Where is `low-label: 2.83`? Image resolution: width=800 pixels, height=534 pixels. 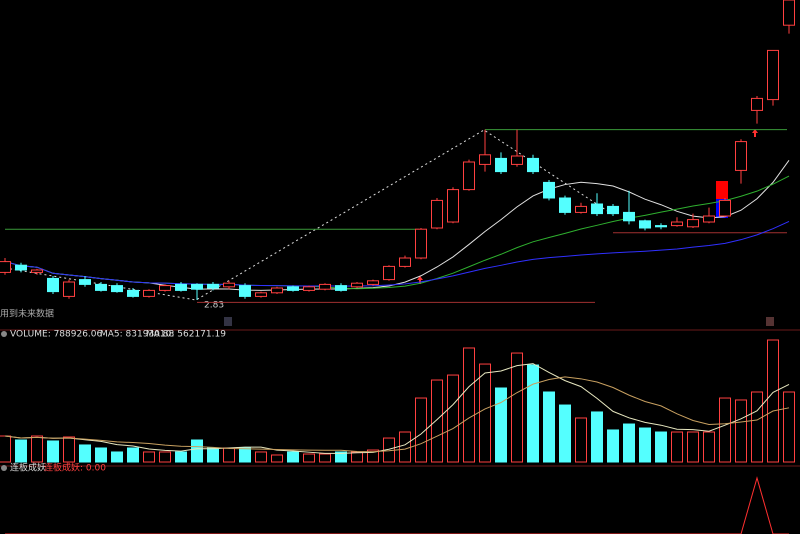
low-label: 2.83 is located at coordinates (214, 306).